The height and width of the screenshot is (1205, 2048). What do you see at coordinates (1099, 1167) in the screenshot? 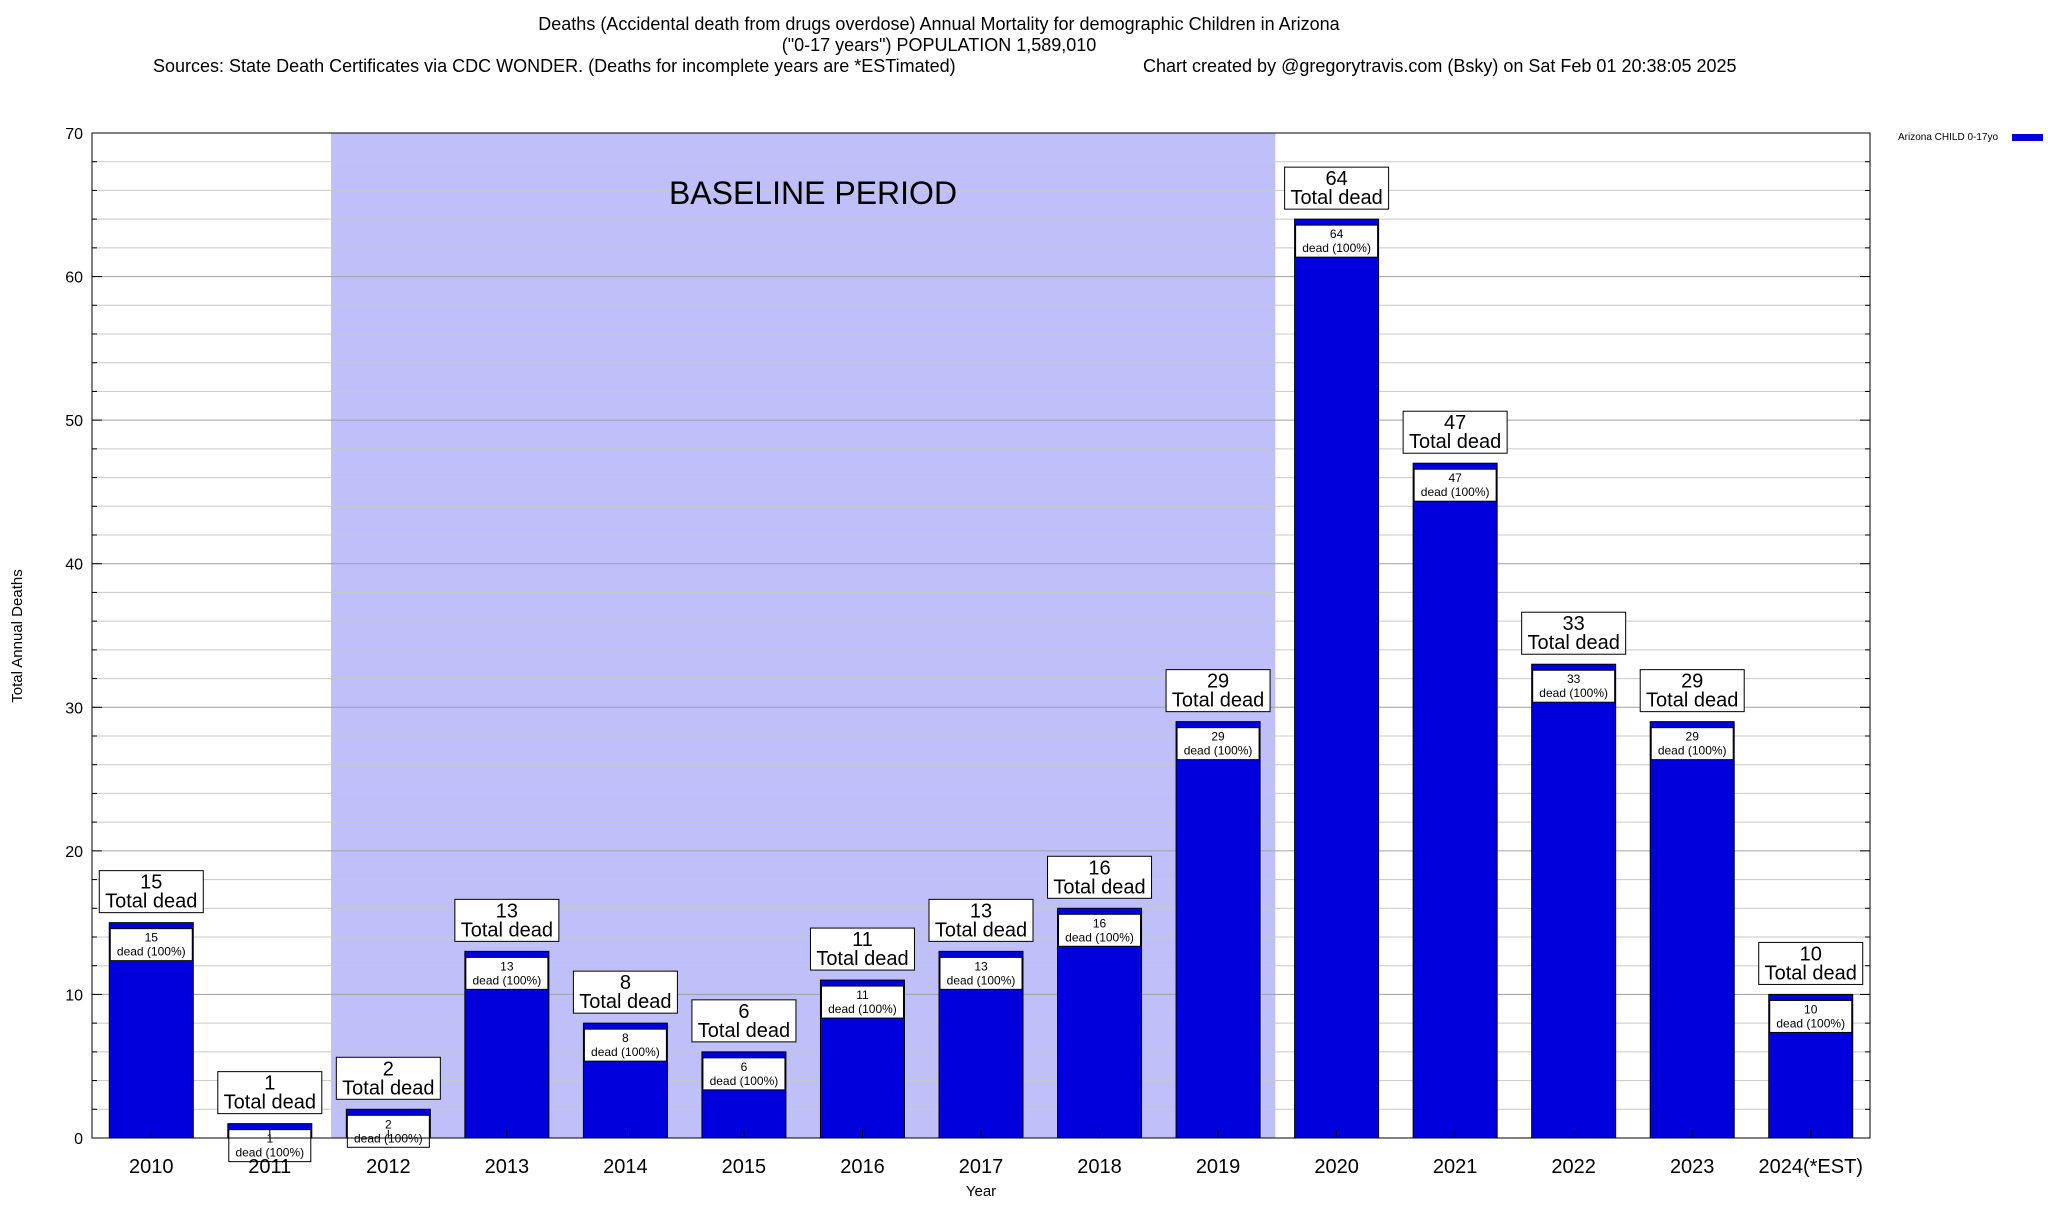
I see `x-tick-label: 2018` at bounding box center [1099, 1167].